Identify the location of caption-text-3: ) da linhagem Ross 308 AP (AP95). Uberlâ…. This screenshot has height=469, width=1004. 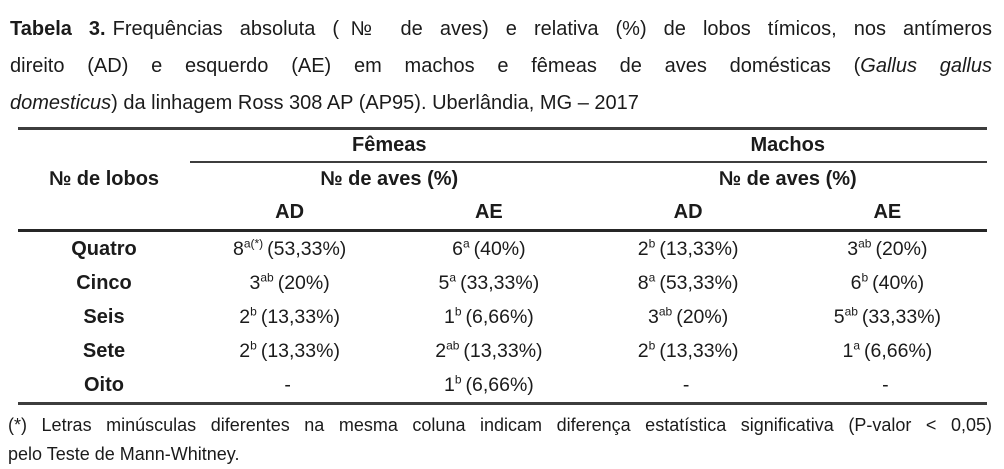
(375, 103).